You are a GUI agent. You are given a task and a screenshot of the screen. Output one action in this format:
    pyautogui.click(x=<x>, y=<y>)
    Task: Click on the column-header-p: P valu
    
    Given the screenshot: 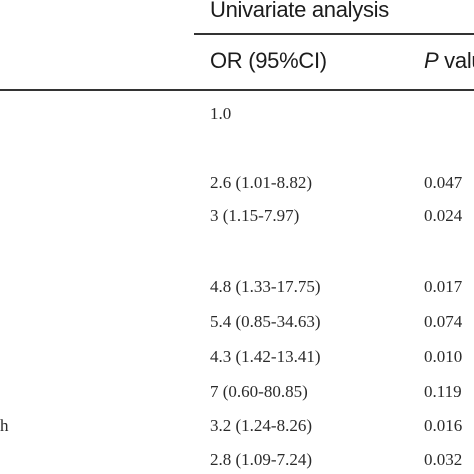 What is the action you would take?
    pyautogui.click(x=449, y=61)
    